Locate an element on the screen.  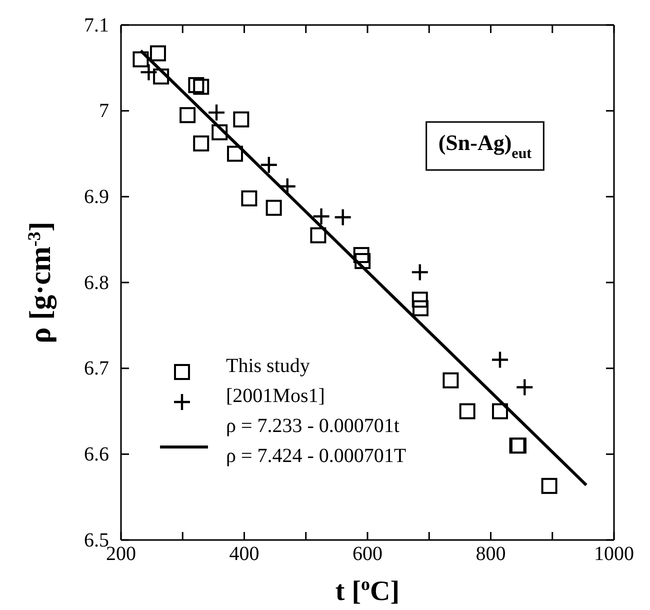
y-tick-label: 7.1 is located at coordinates (96, 25).